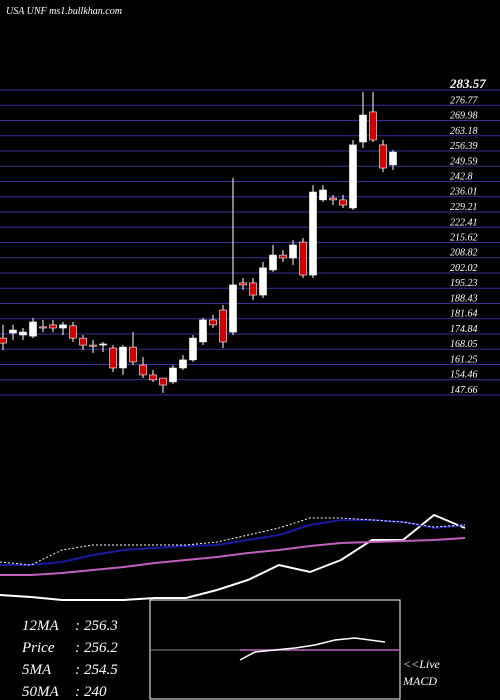 The width and height of the screenshot is (500, 700). I want to click on macd-label: <<Live, so click(422, 664).